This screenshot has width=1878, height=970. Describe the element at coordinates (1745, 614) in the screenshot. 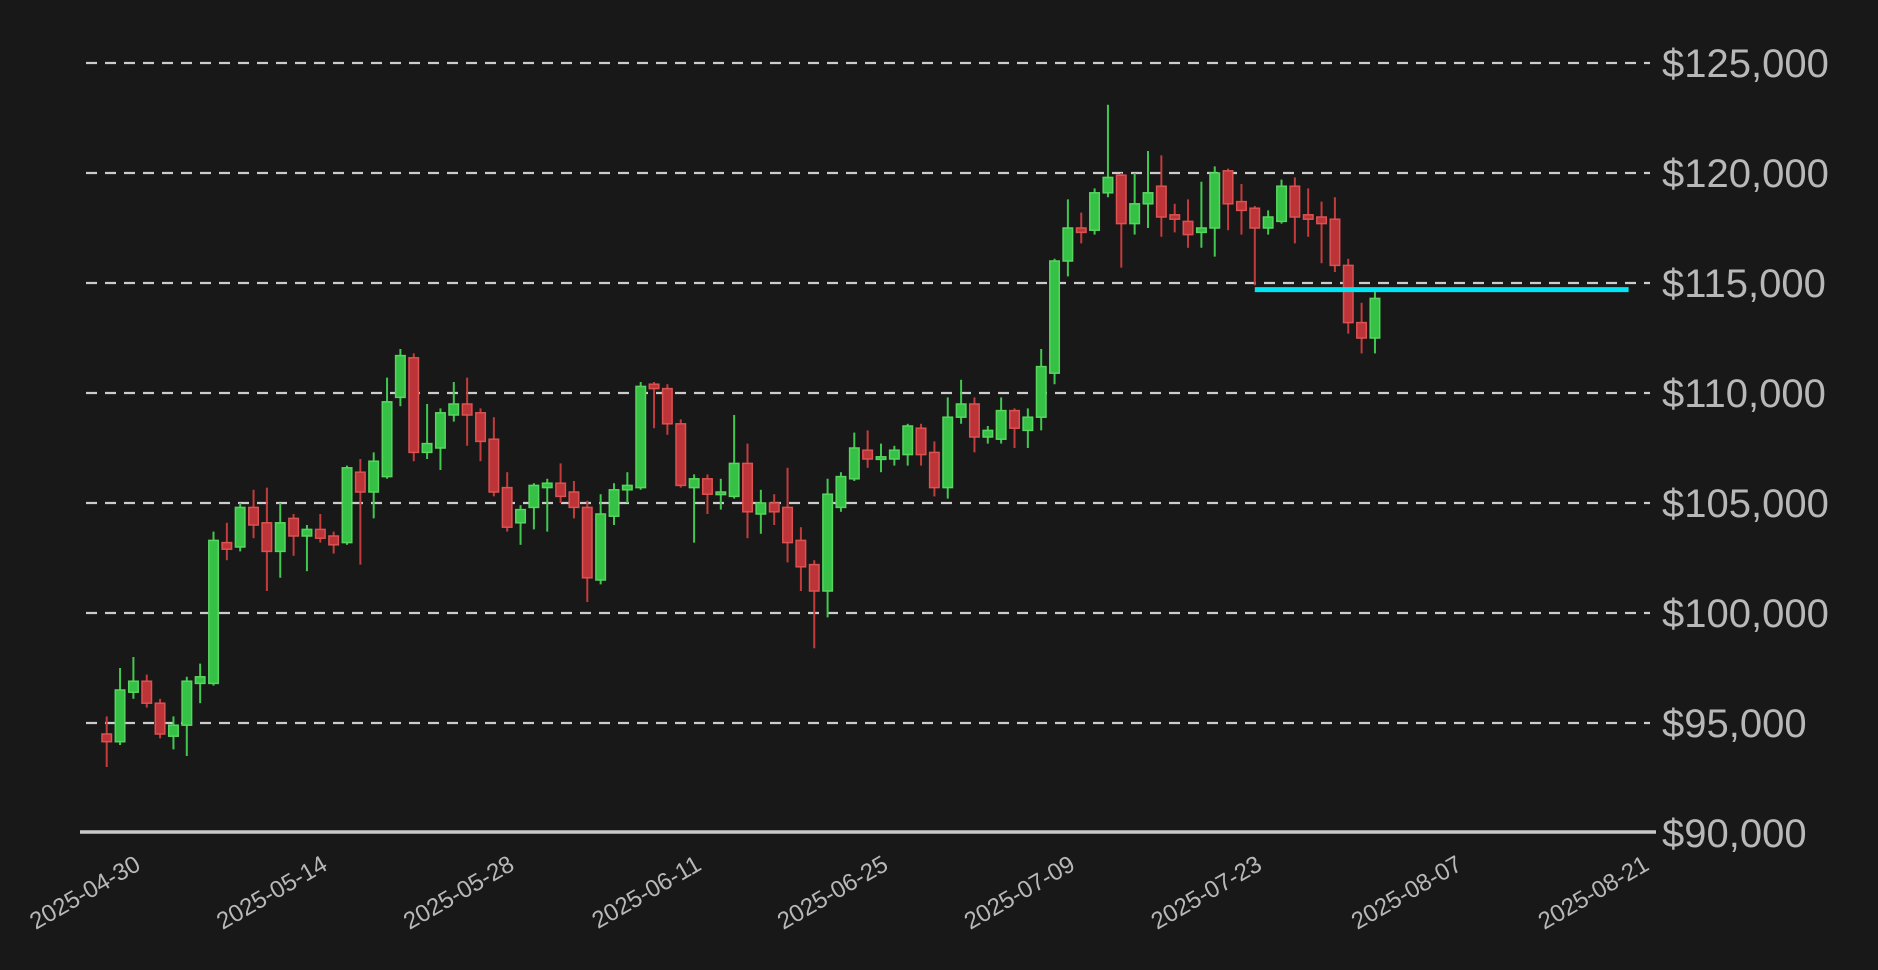

I see `y-axis-label: $100,000` at that location.